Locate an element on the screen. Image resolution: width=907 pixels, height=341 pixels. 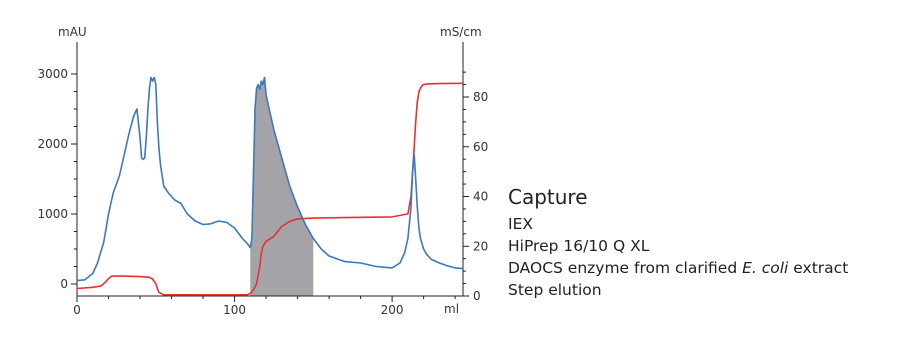
right-y-ticks: 0 20 40 60 80 is located at coordinates (475, 187).